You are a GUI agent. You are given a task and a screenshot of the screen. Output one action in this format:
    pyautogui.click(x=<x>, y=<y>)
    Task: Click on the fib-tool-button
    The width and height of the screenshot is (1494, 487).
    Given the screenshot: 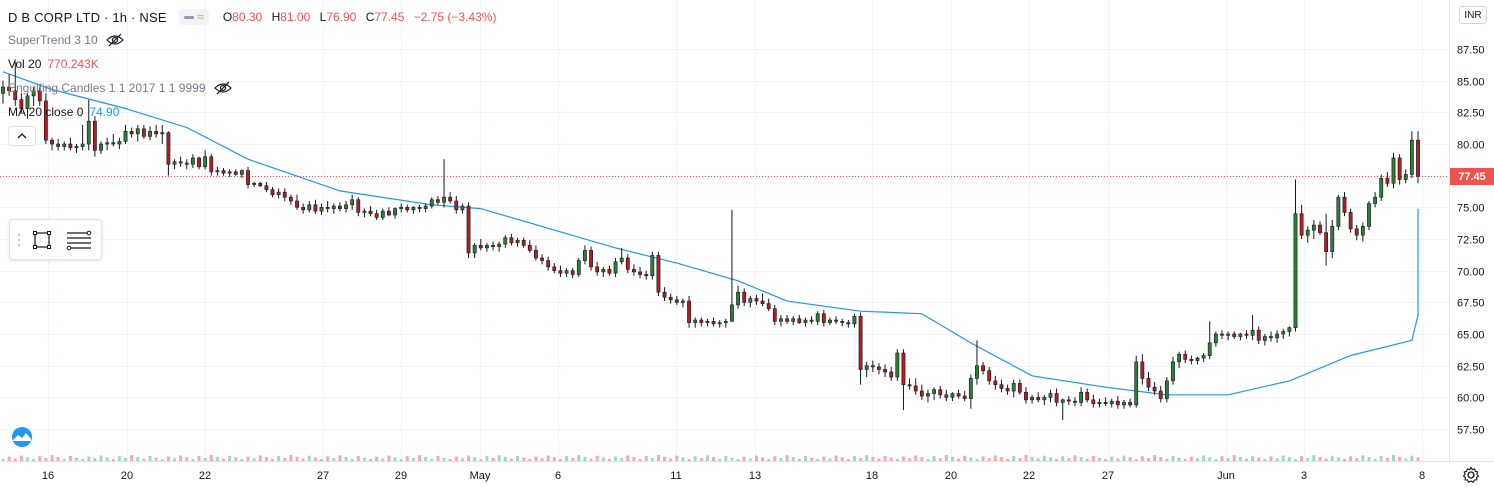 What is the action you would take?
    pyautogui.click(x=79, y=240)
    